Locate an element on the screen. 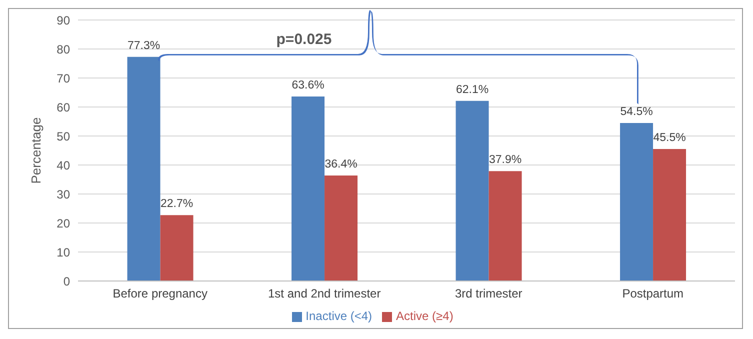  y-tick-label: 90 is located at coordinates (63, 20).